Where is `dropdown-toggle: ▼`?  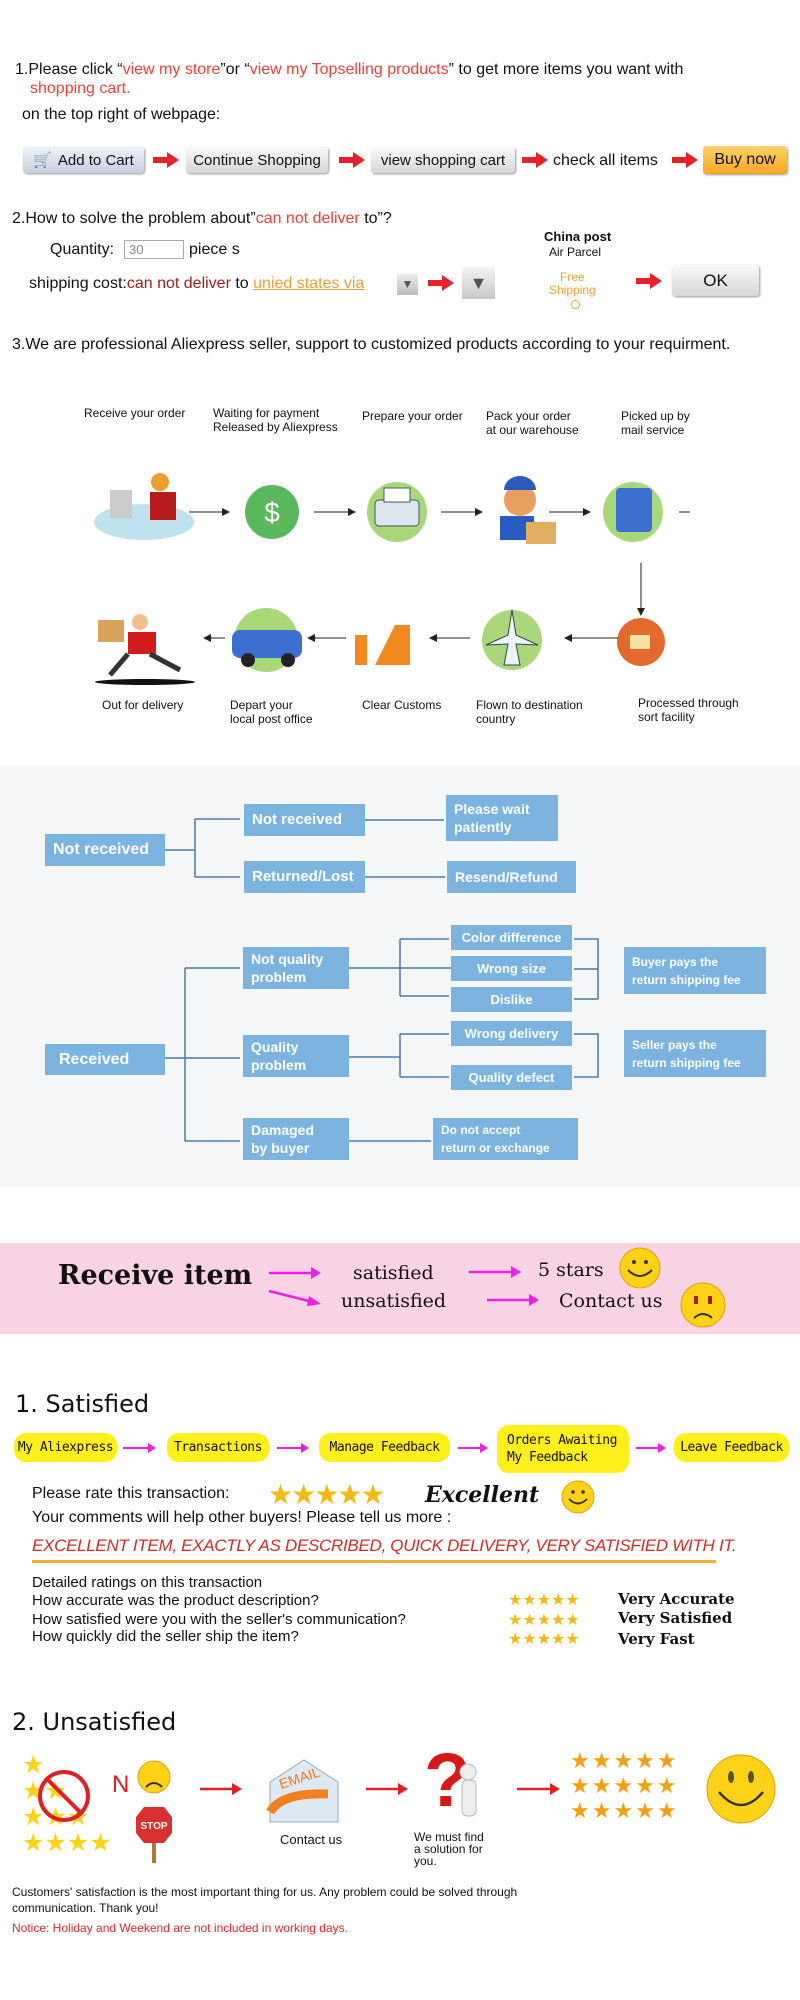
dropdown-toggle: ▼ is located at coordinates (407, 284).